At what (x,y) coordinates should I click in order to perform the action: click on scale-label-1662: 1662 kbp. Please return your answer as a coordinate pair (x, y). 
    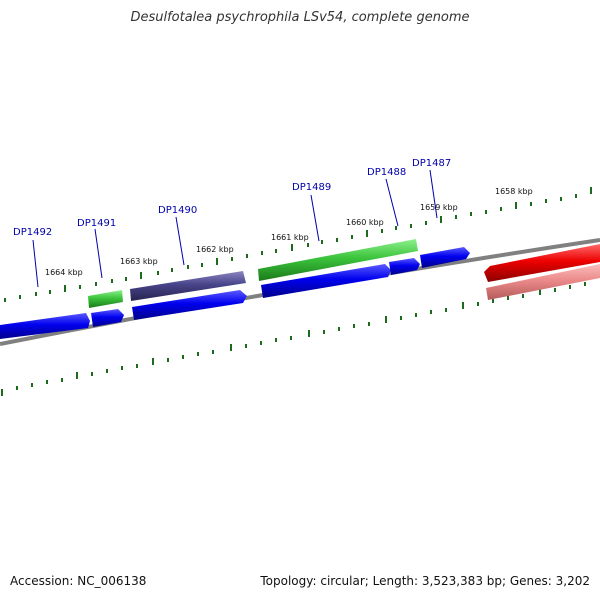
    Looking at the image, I should click on (215, 249).